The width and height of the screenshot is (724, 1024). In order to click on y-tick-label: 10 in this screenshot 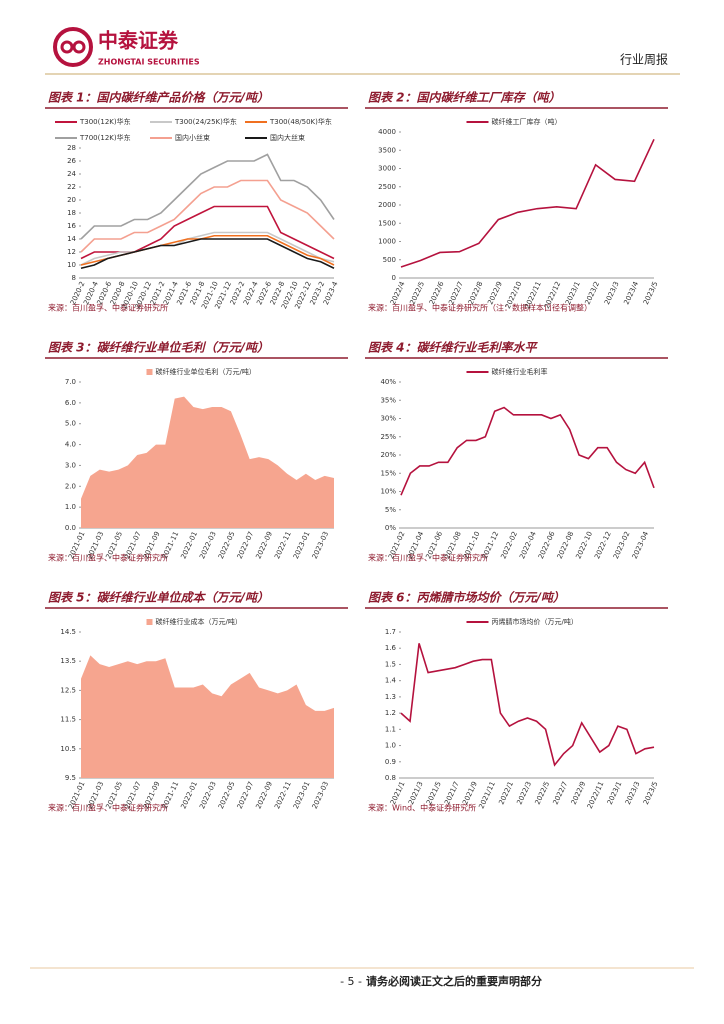, I will do `click(71, 265)`.